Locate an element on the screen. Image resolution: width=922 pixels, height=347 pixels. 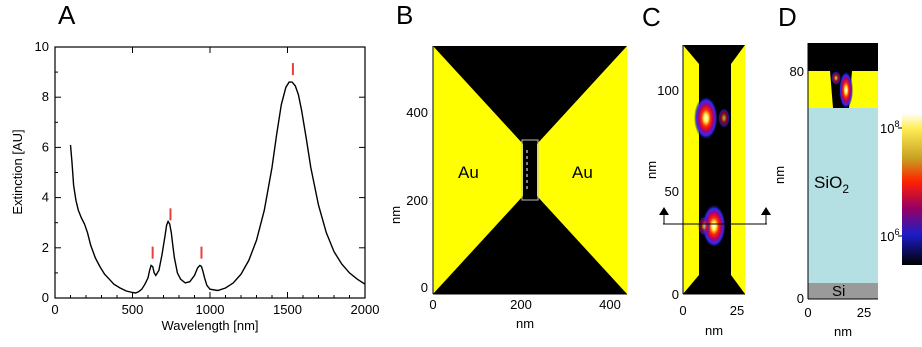
y-tick-label: 80 is located at coordinates (797, 71).